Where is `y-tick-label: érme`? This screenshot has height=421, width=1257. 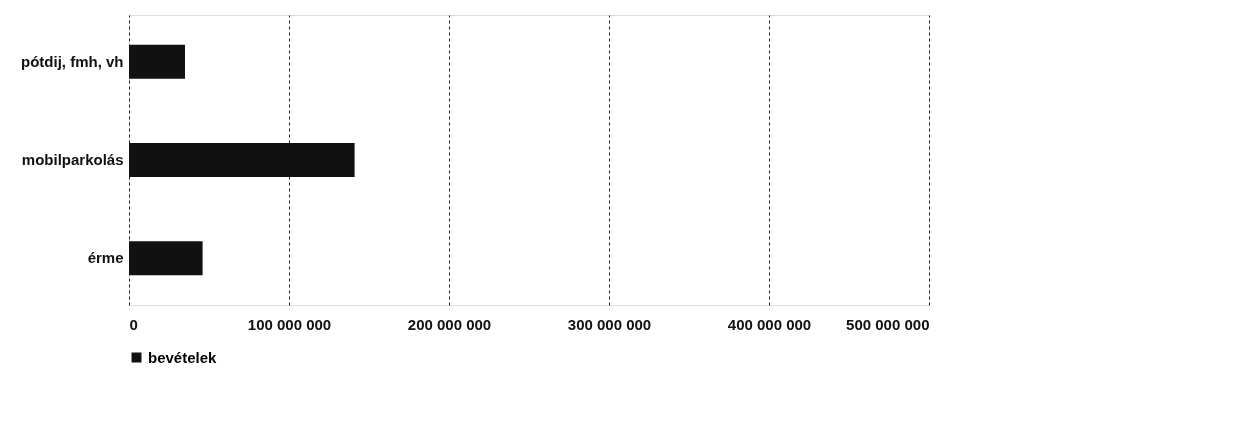
y-tick-label: érme is located at coordinates (105, 258).